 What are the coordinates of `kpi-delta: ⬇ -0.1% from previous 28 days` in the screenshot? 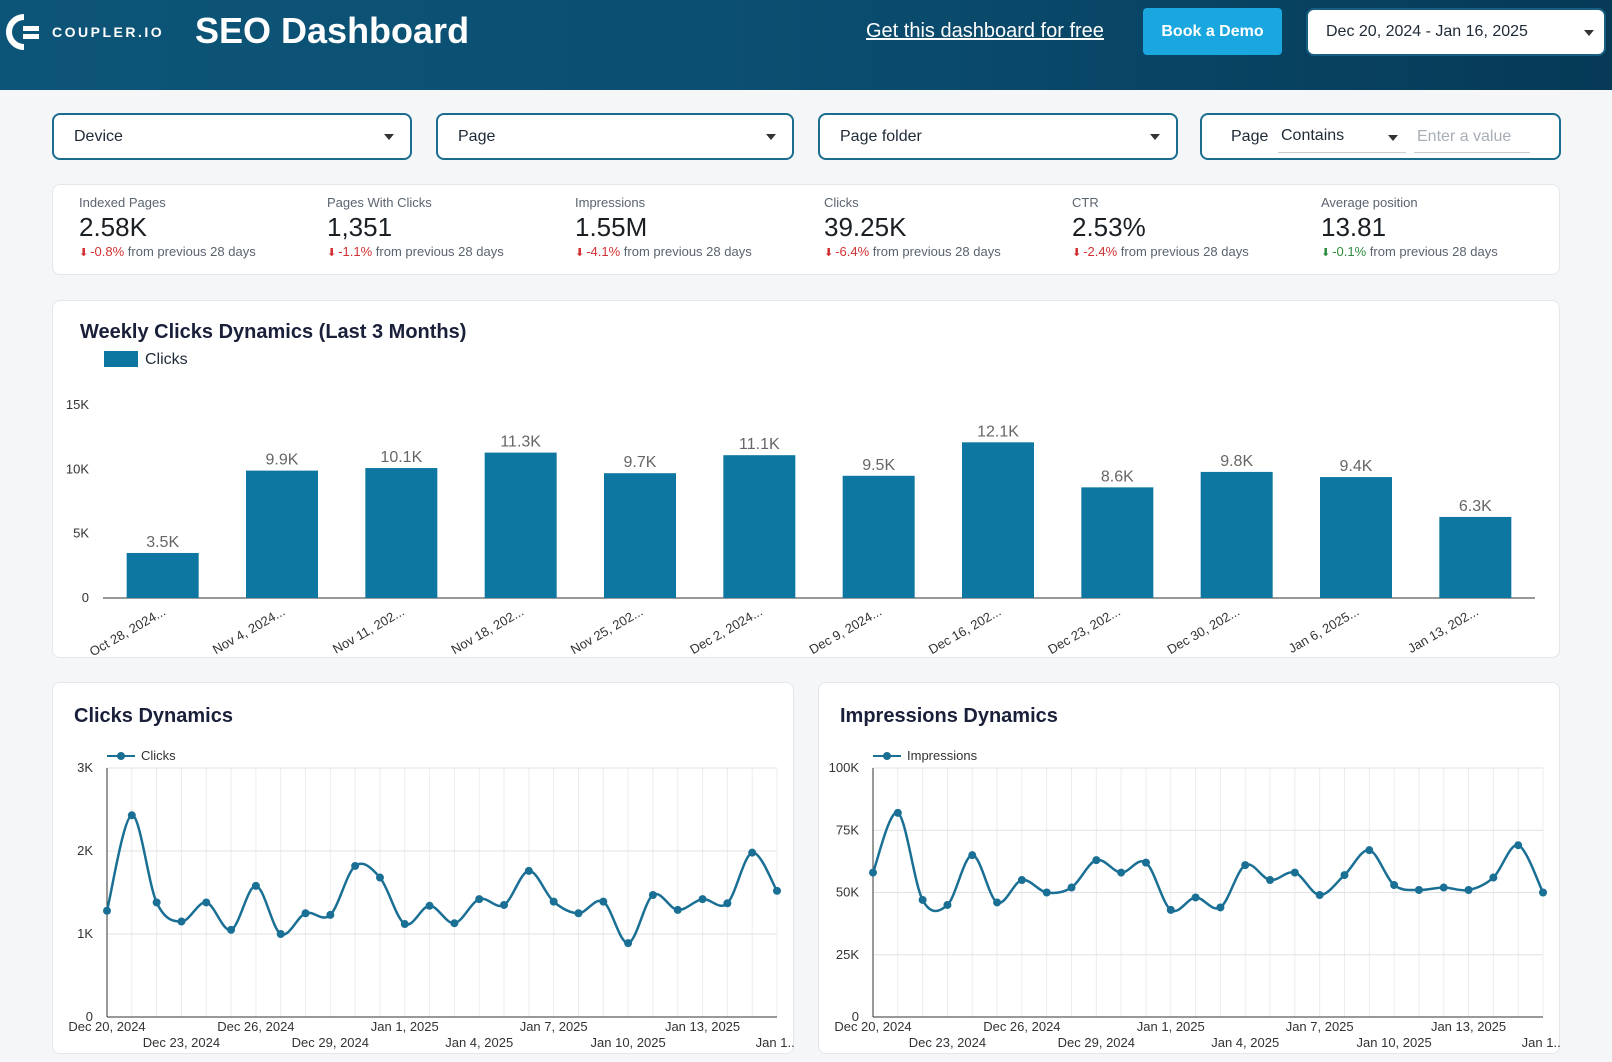 It's located at (1409, 251).